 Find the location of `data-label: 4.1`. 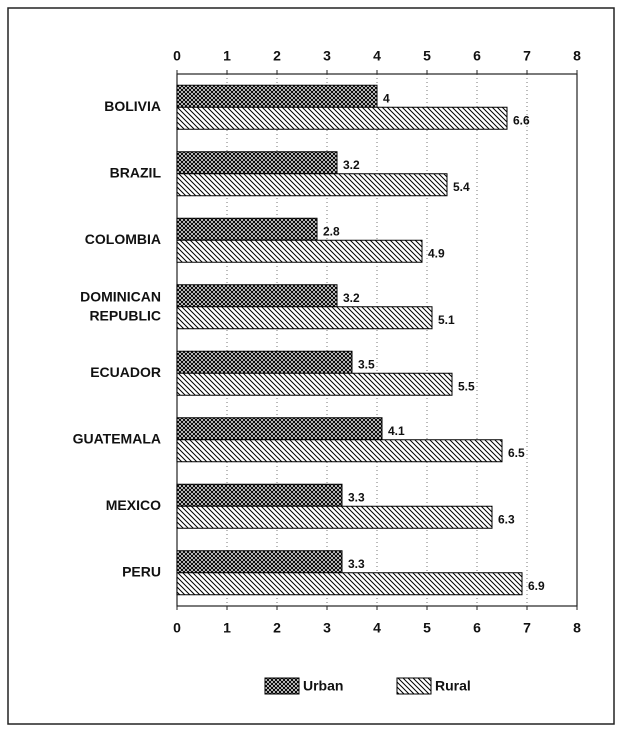

data-label: 4.1 is located at coordinates (396, 431).